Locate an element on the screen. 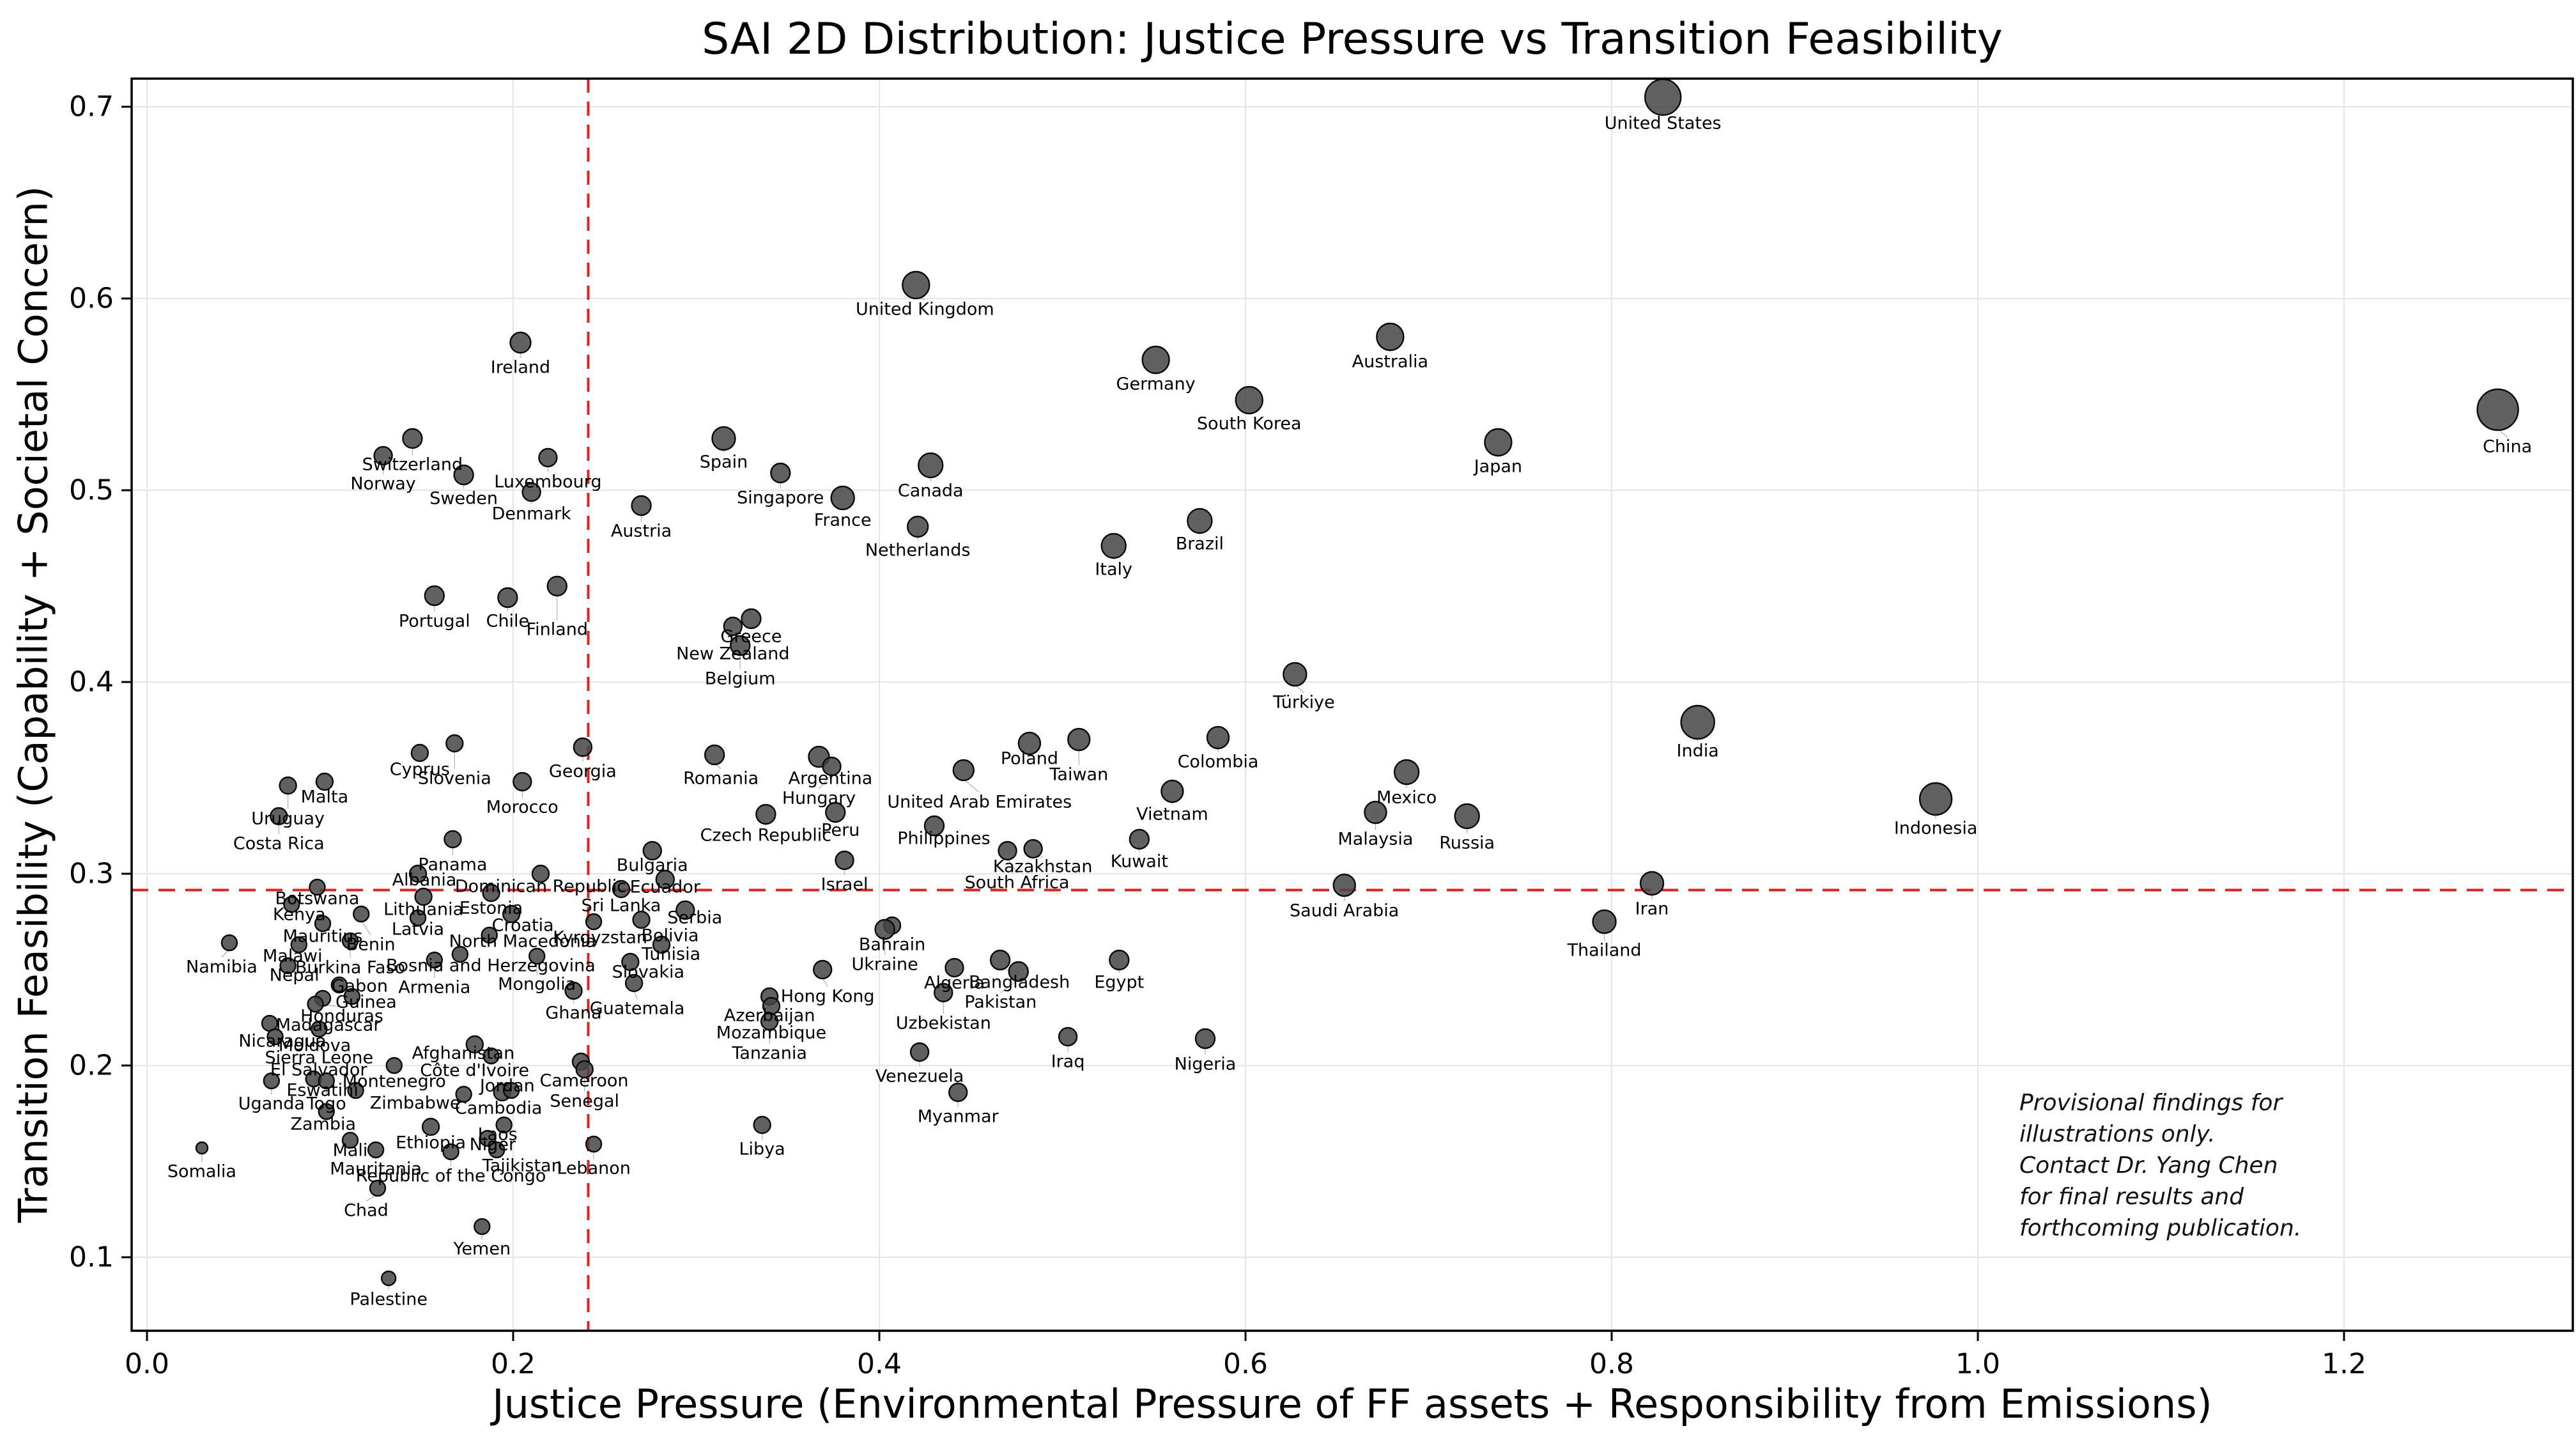  point-label: Cambodia is located at coordinates (499, 1109).